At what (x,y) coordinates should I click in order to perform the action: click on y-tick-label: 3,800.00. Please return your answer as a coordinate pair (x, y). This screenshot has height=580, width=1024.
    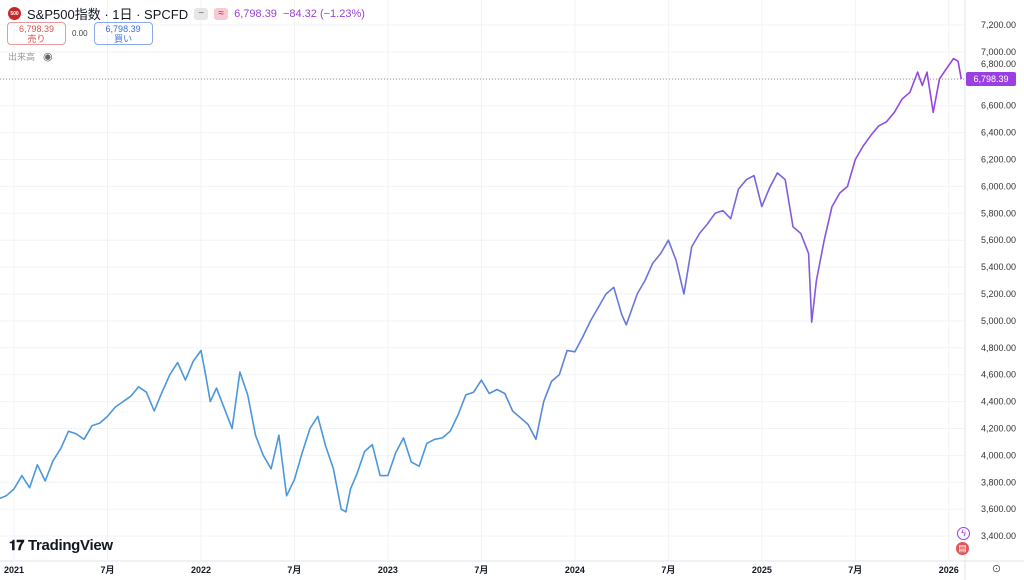
    Looking at the image, I should click on (998, 482).